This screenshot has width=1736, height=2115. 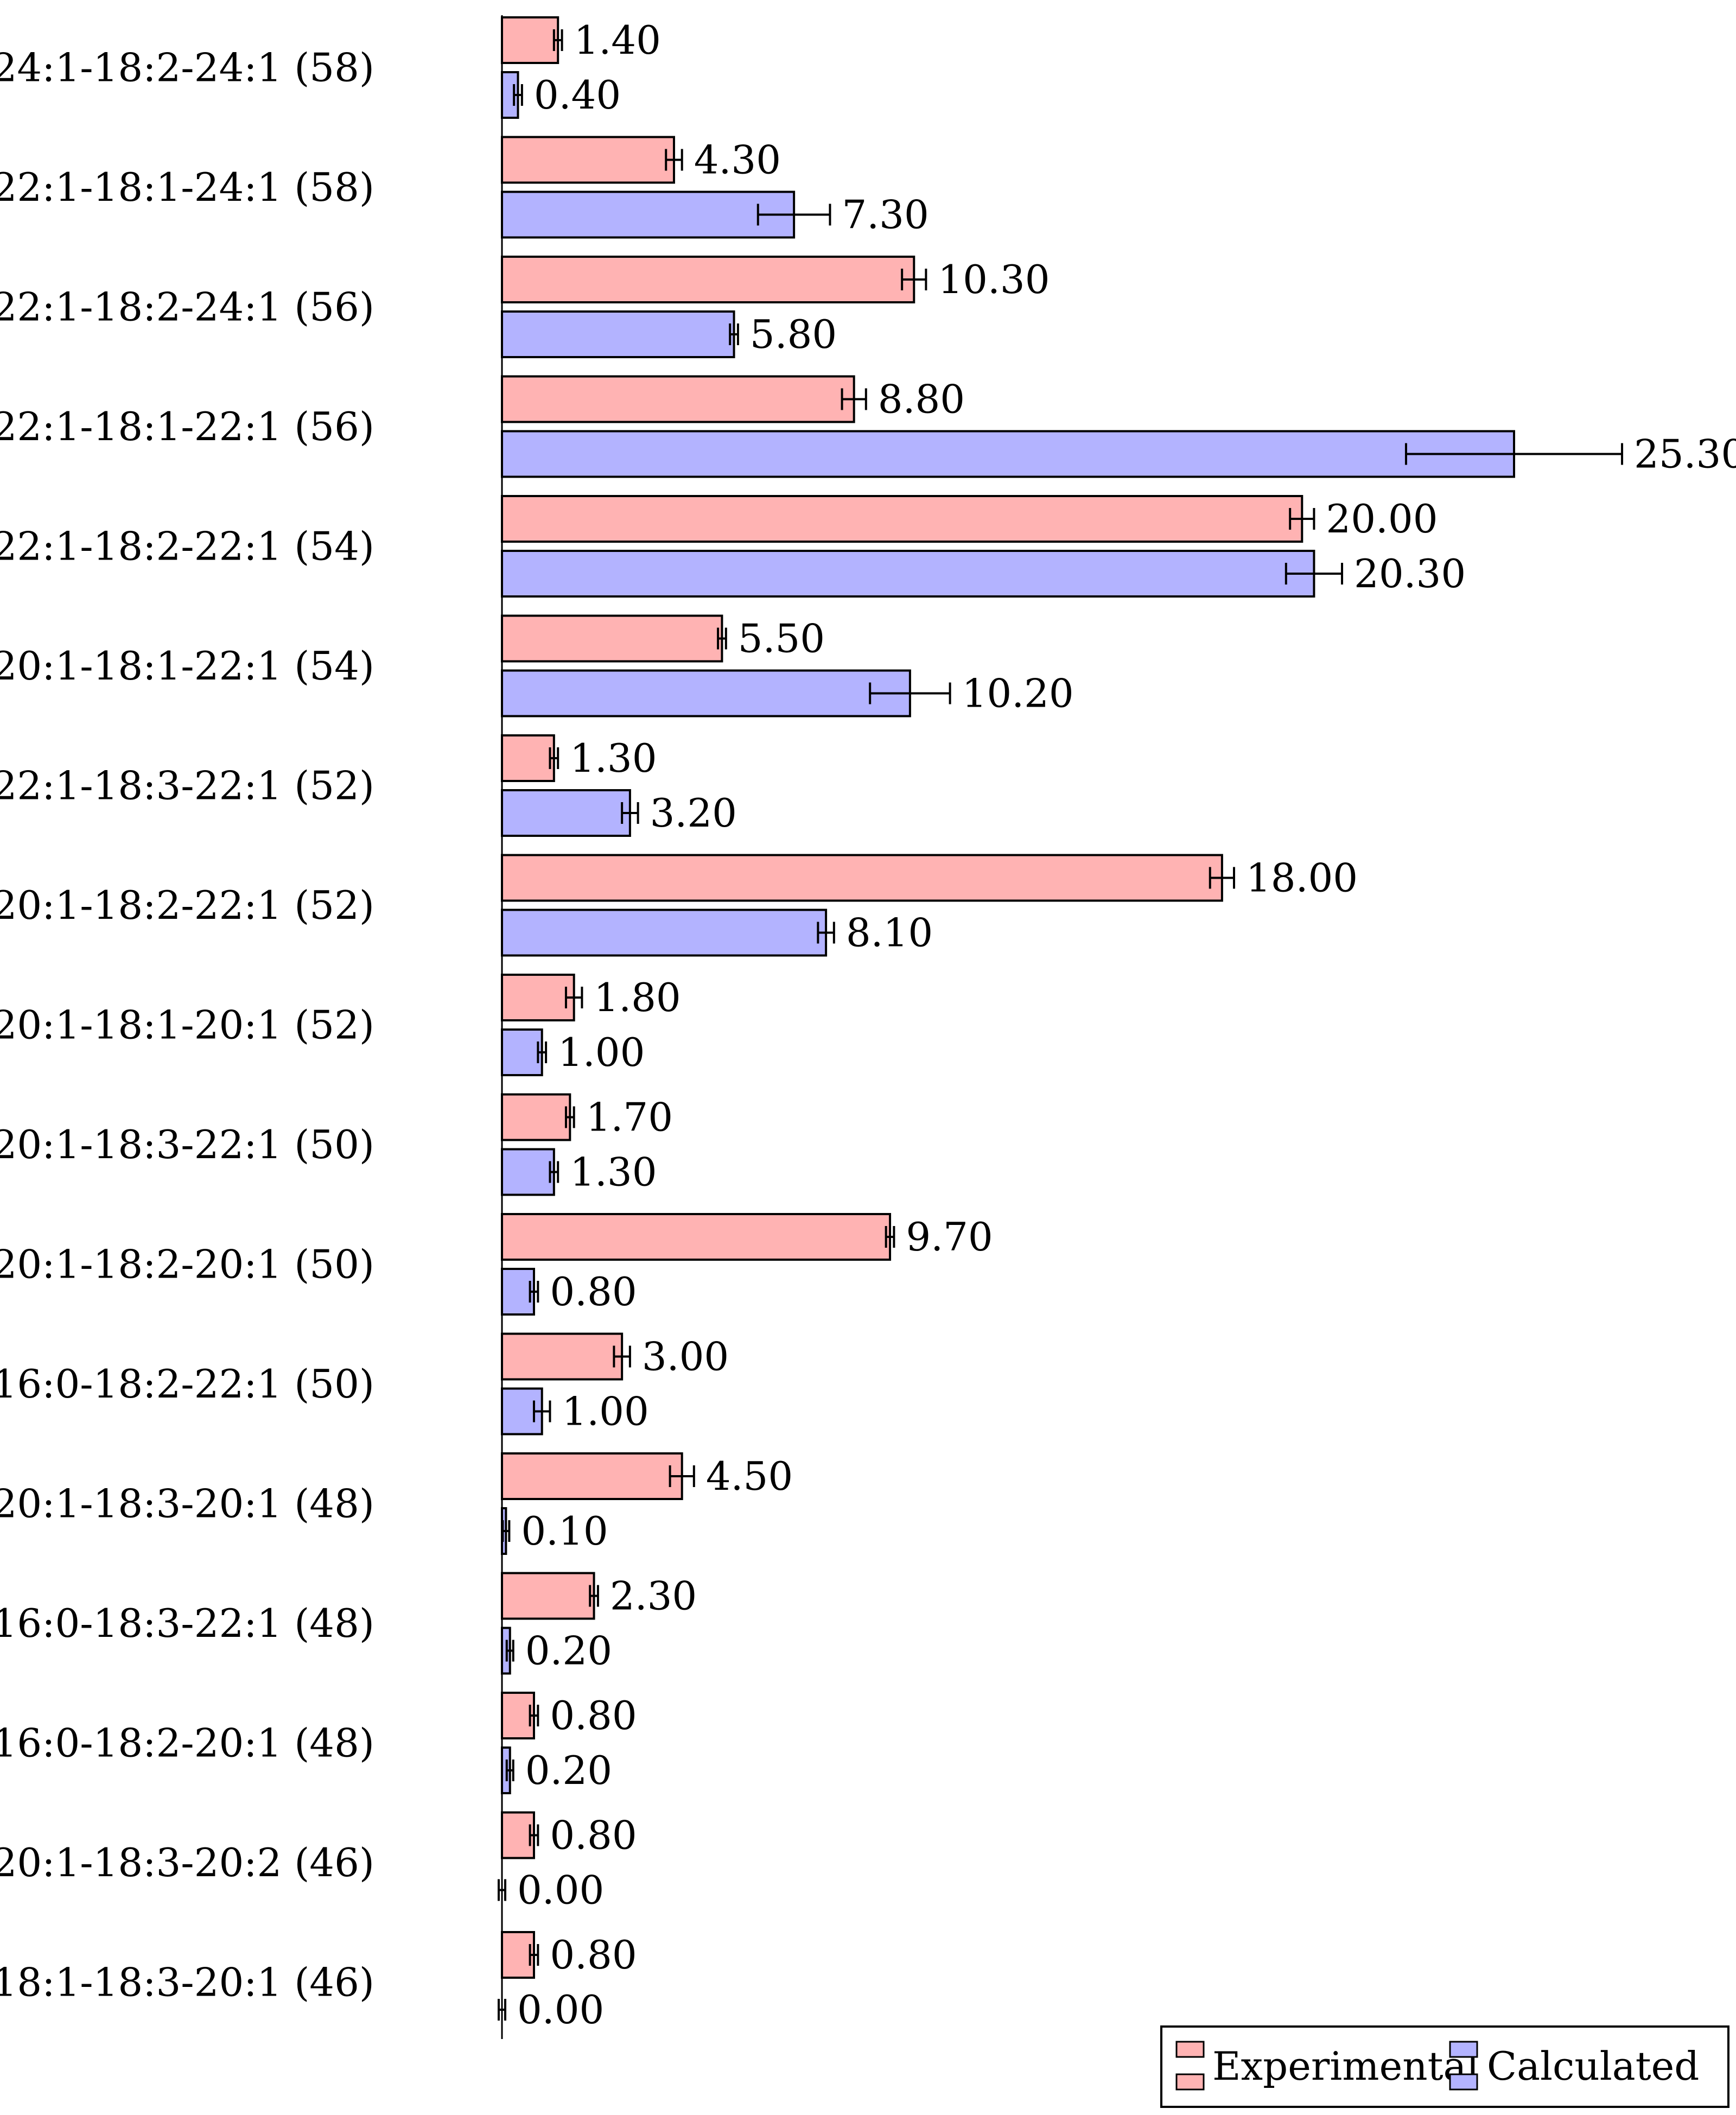 What do you see at coordinates (994, 279) in the screenshot?
I see `value-label-experimental: 10.30` at bounding box center [994, 279].